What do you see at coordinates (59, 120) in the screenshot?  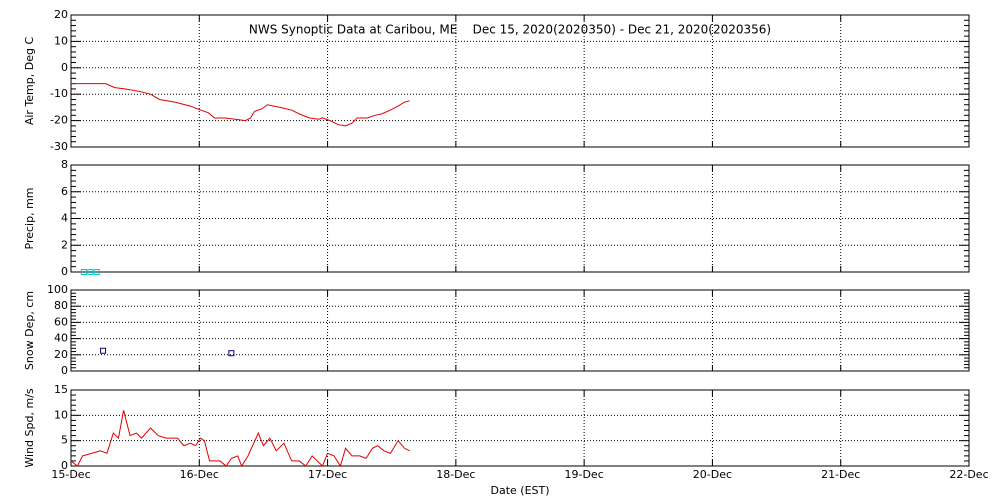 I see `y-tick-label: -20` at bounding box center [59, 120].